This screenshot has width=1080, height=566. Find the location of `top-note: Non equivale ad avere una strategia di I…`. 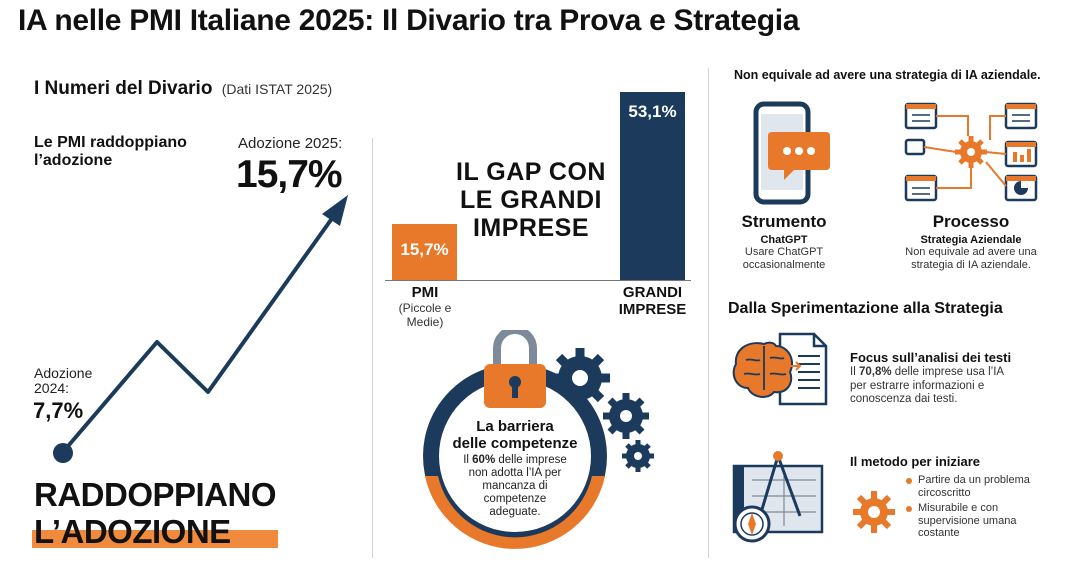

top-note: Non equivale ad avere una strategia di I… is located at coordinates (887, 75).